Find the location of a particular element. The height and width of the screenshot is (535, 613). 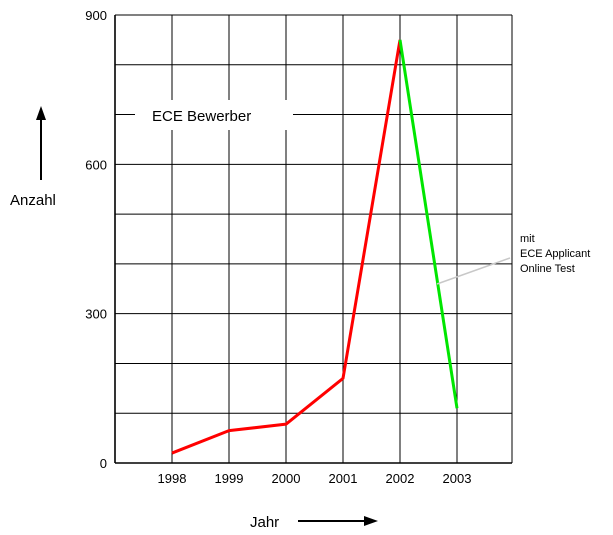

y-tick-label: 900 is located at coordinates (96, 15).